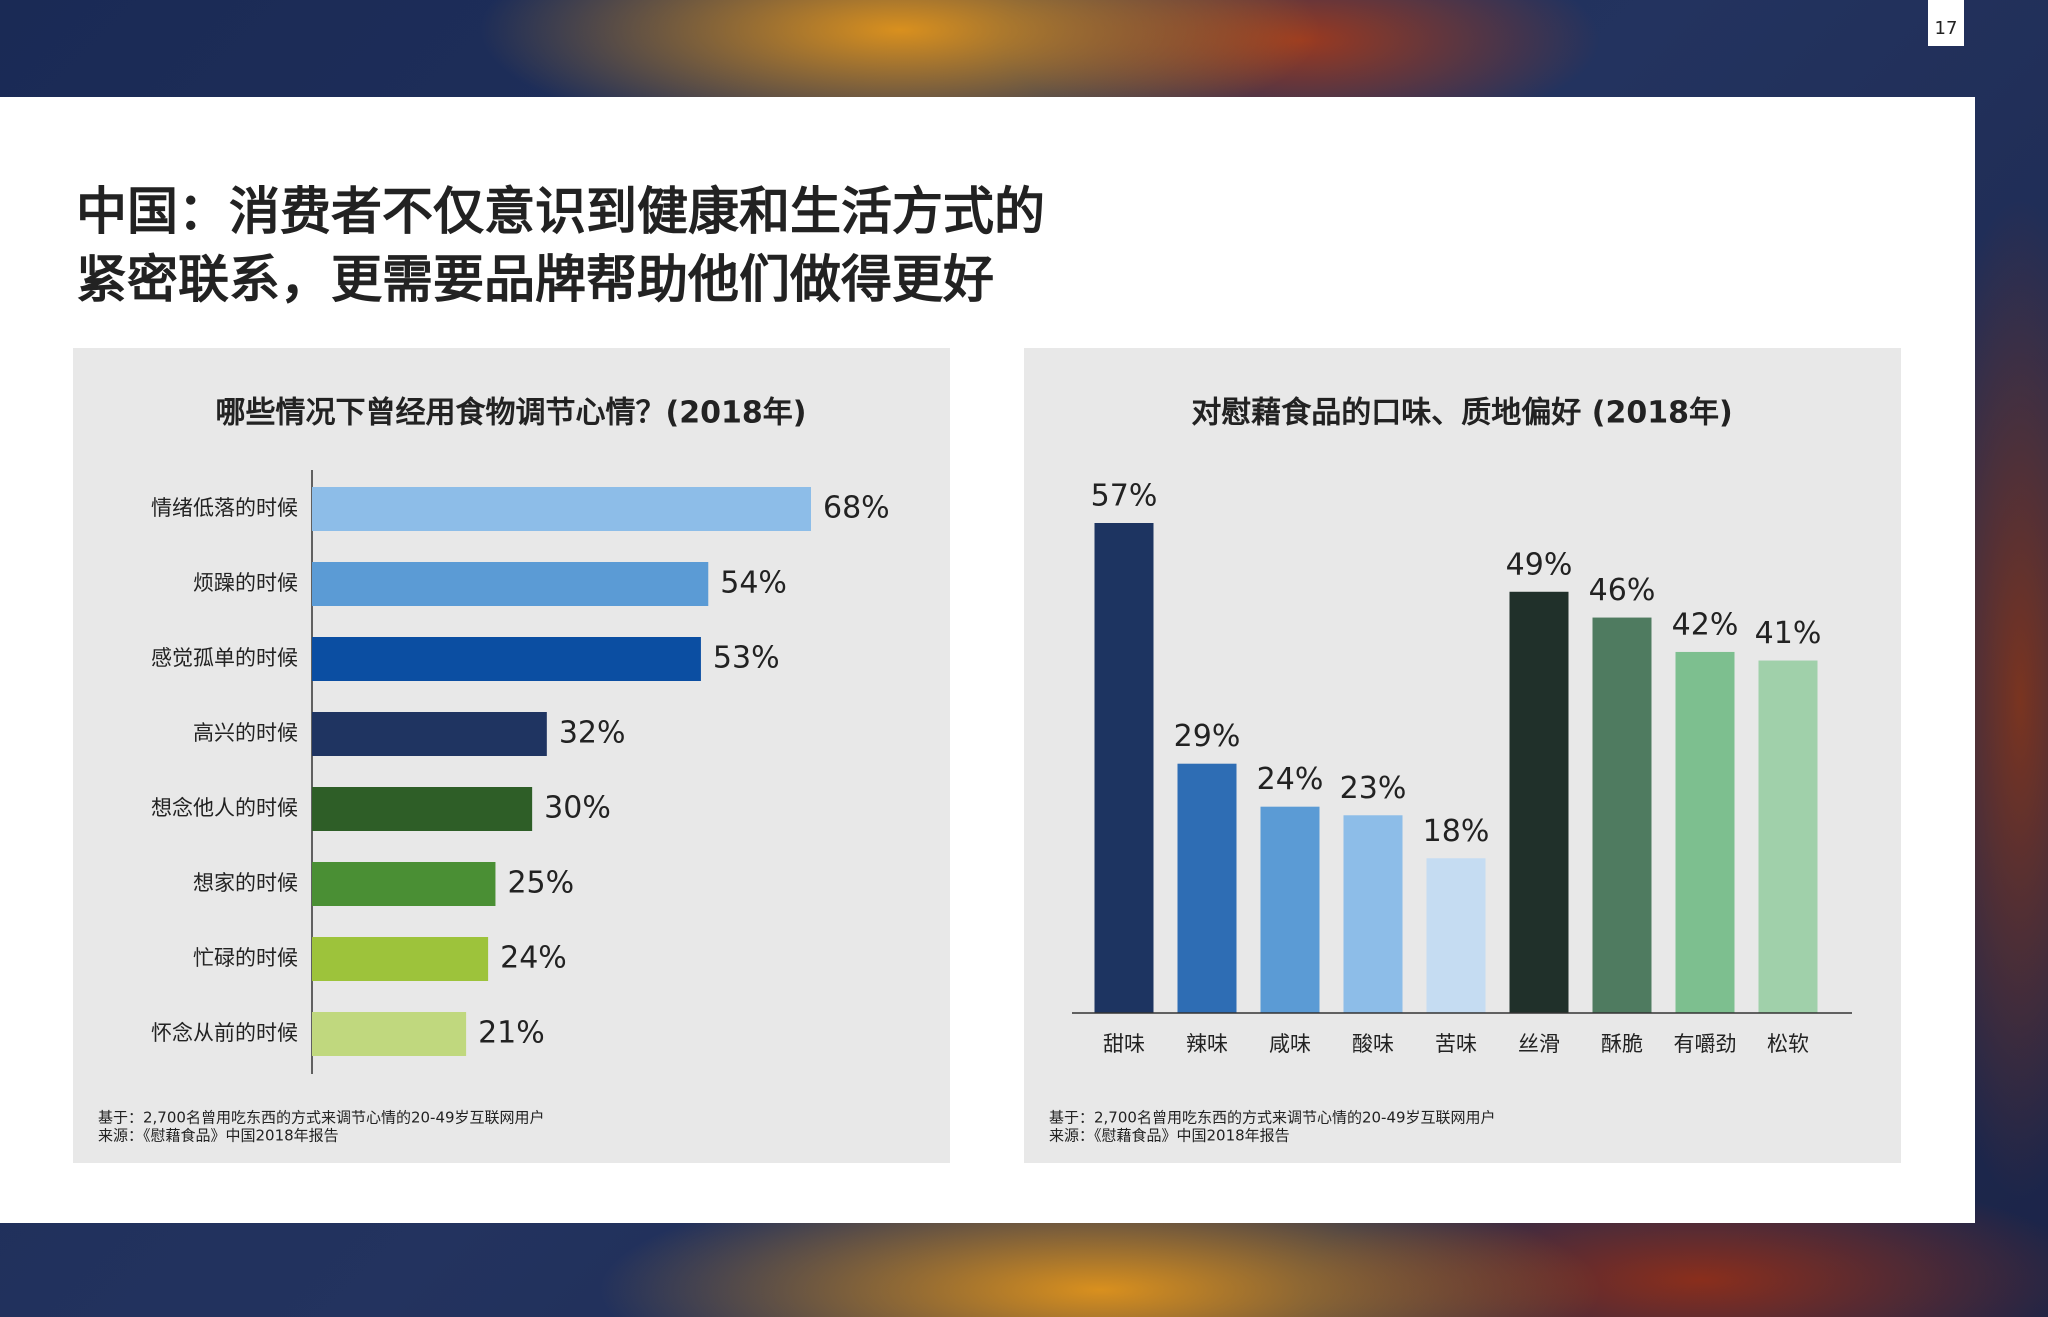 The width and height of the screenshot is (2048, 1317). I want to click on category-label: 酸味, so click(1373, 1044).